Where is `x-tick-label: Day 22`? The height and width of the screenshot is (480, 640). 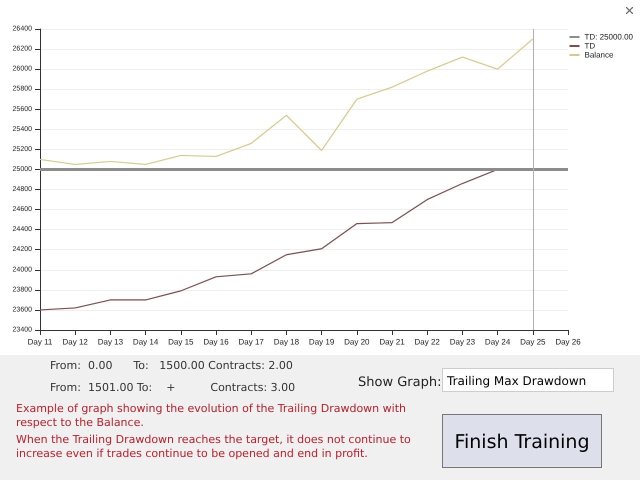 x-tick-label: Day 22 is located at coordinates (427, 342).